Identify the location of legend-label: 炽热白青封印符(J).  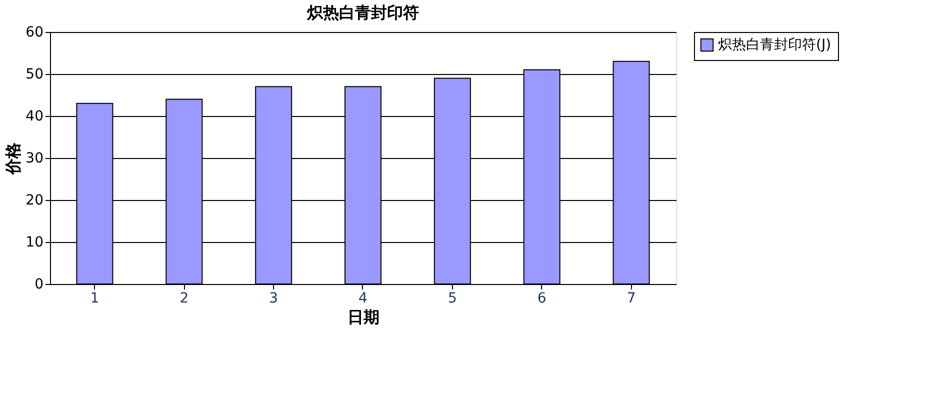
(775, 45).